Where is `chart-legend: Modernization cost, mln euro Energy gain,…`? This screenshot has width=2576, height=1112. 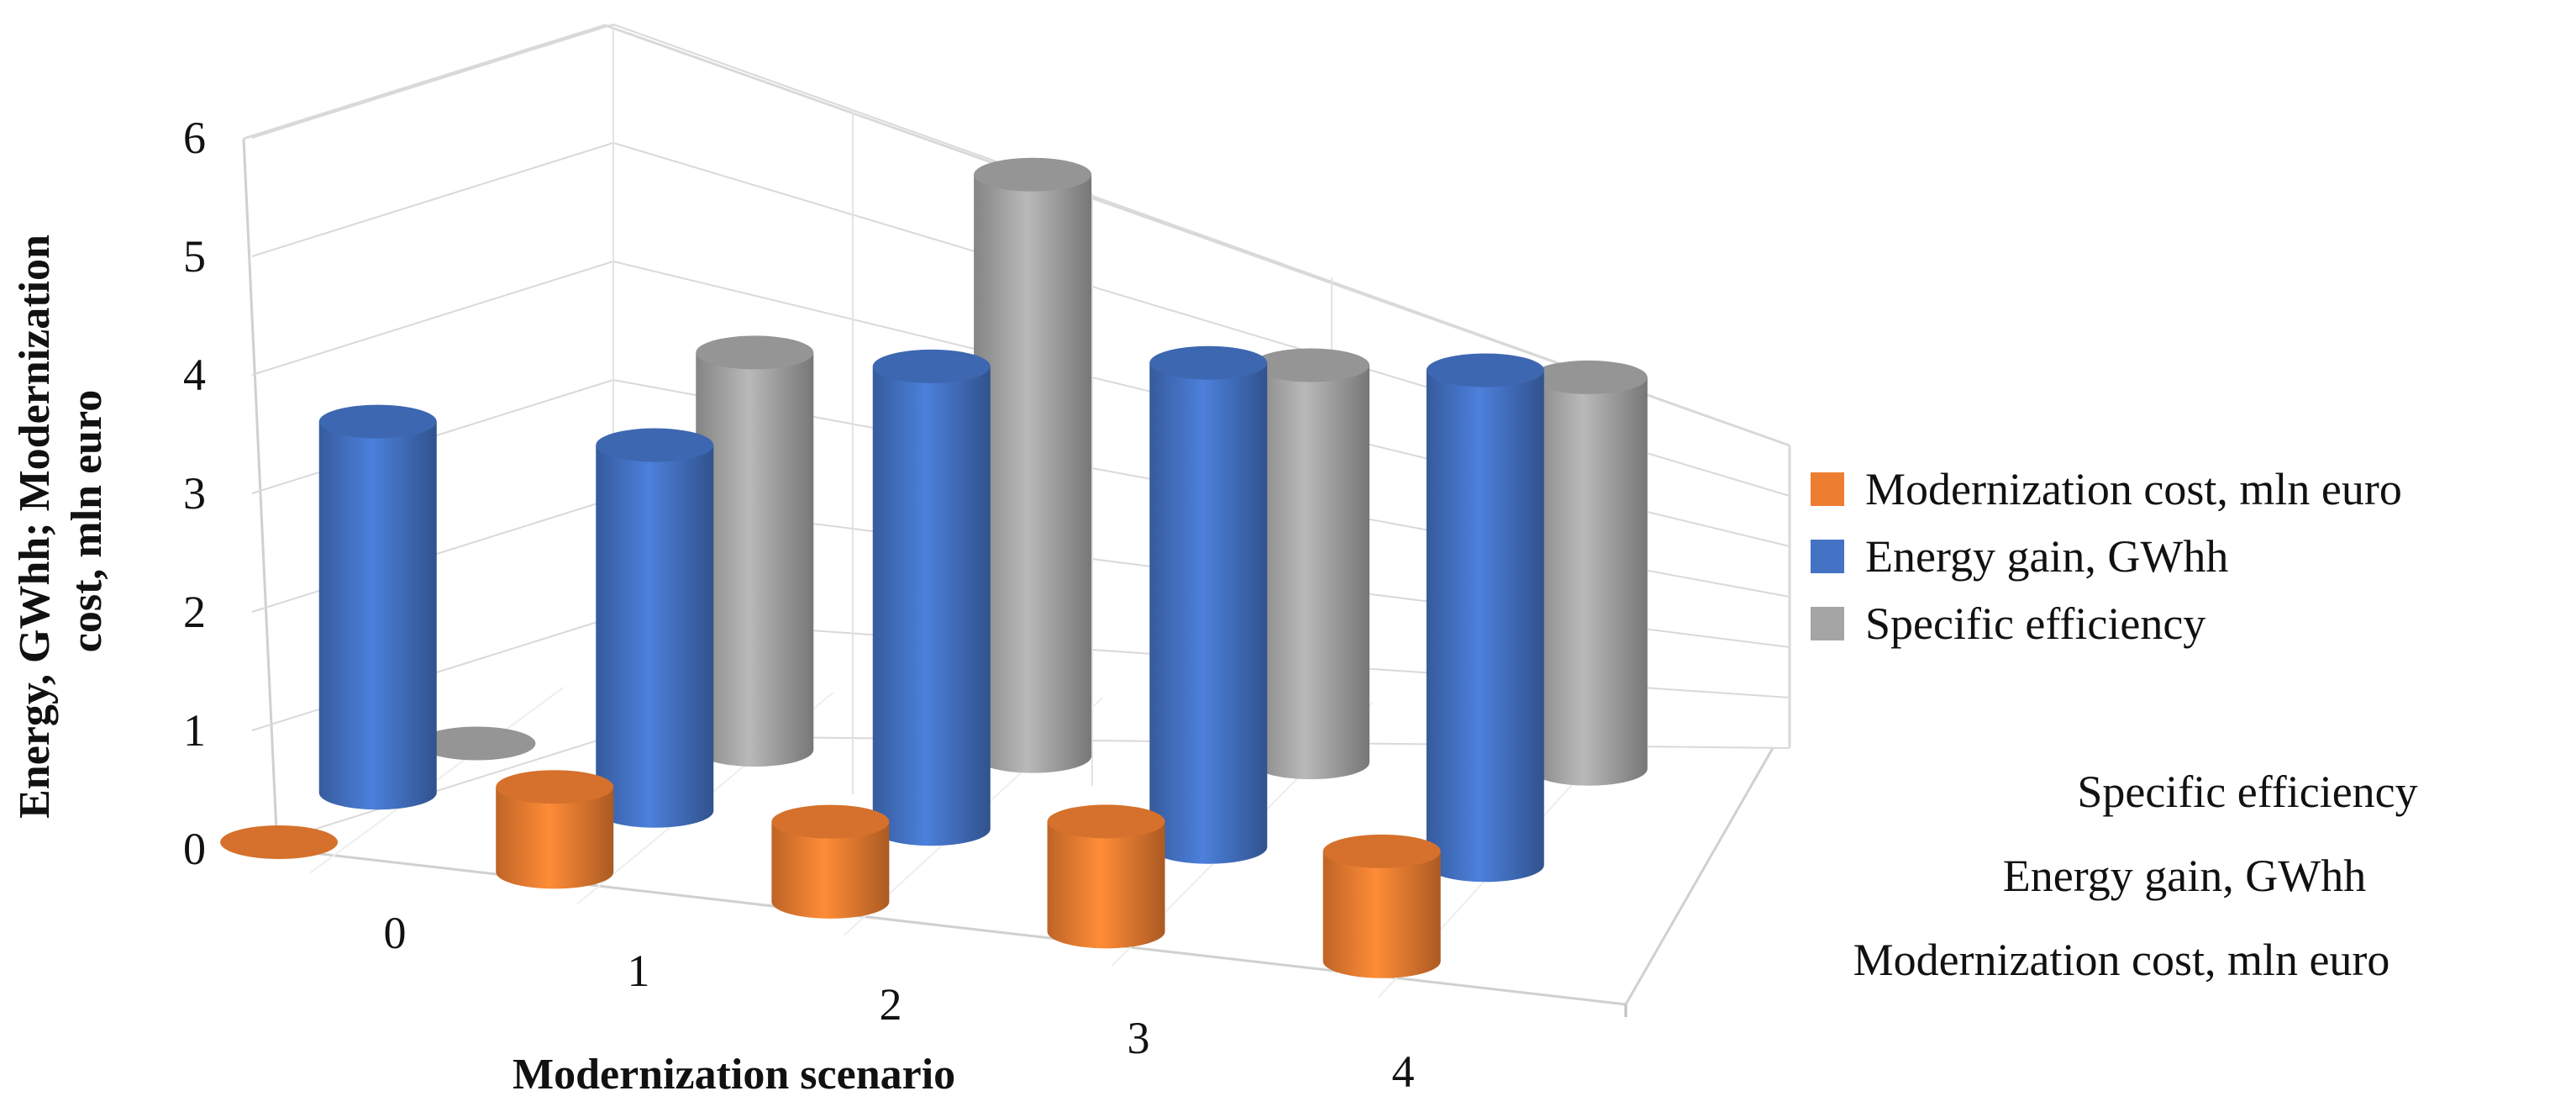 chart-legend: Modernization cost, mln euro Energy gain,… is located at coordinates (2106, 557).